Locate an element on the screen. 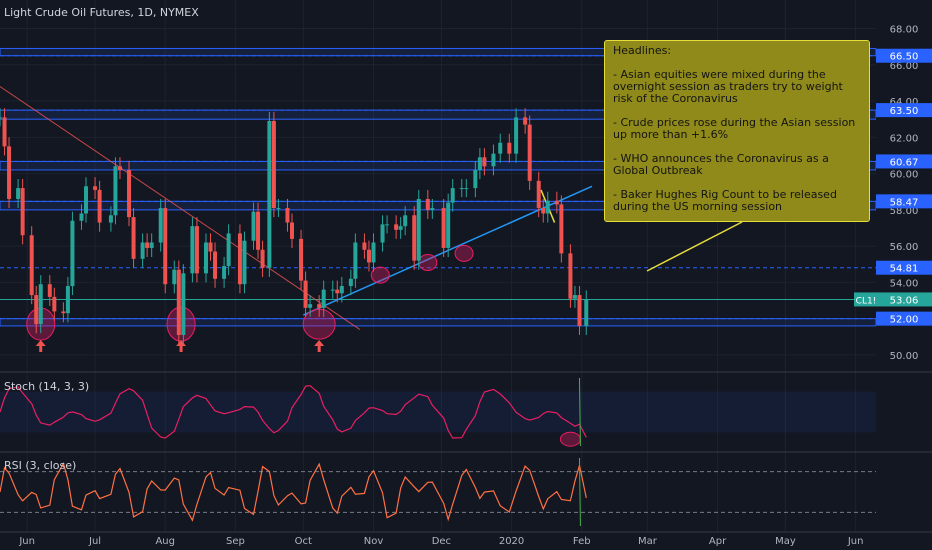 The width and height of the screenshot is (932, 550). price-tag-label: 52.00 is located at coordinates (904, 320).